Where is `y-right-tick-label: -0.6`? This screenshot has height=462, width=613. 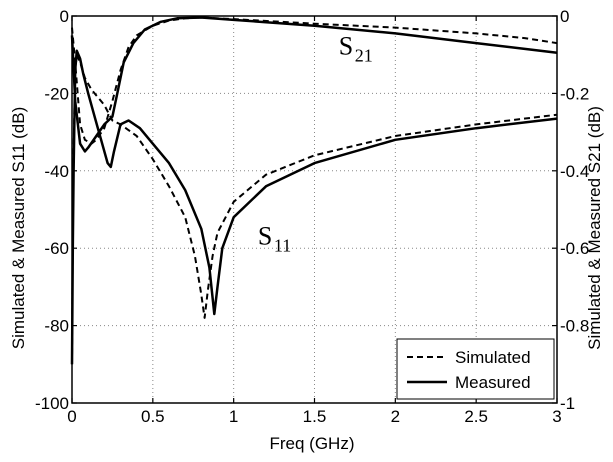
y-right-tick-label: -0.6 is located at coordinates (574, 248).